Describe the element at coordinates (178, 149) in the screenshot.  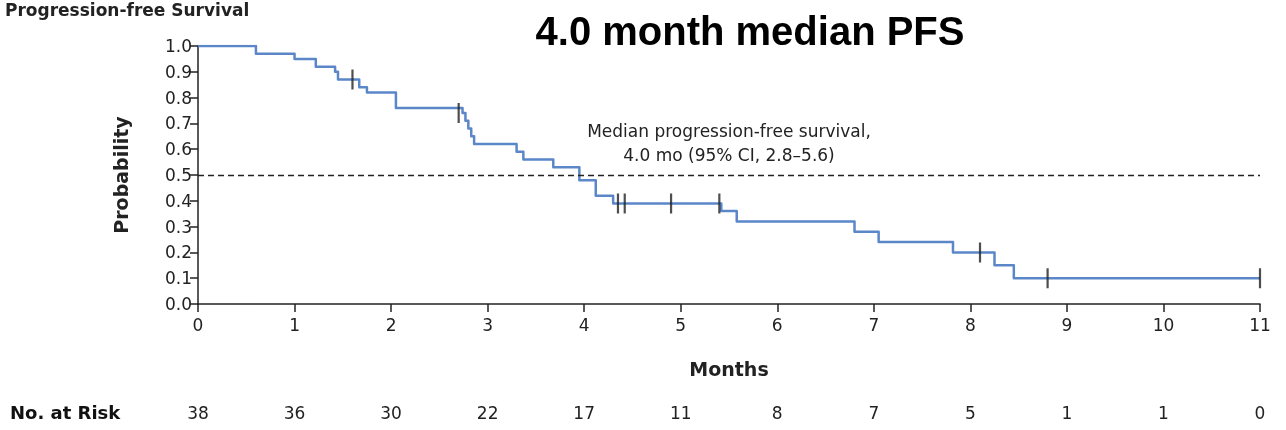
I see `y-tick-label: 0.6` at that location.